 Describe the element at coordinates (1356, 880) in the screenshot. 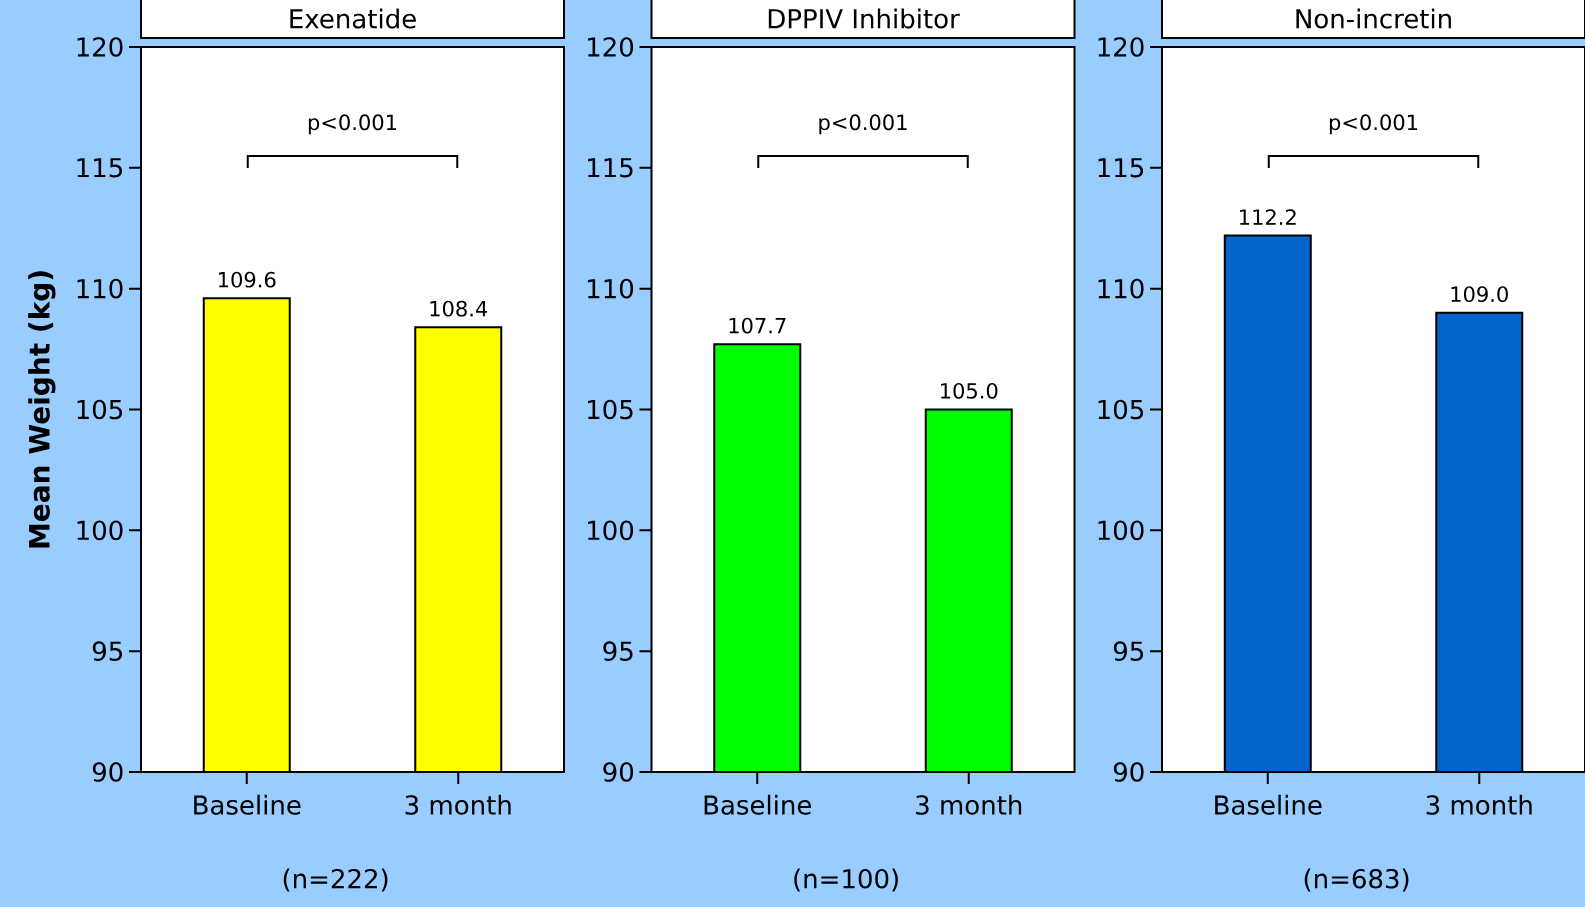

I see `text: (n=683)` at that location.